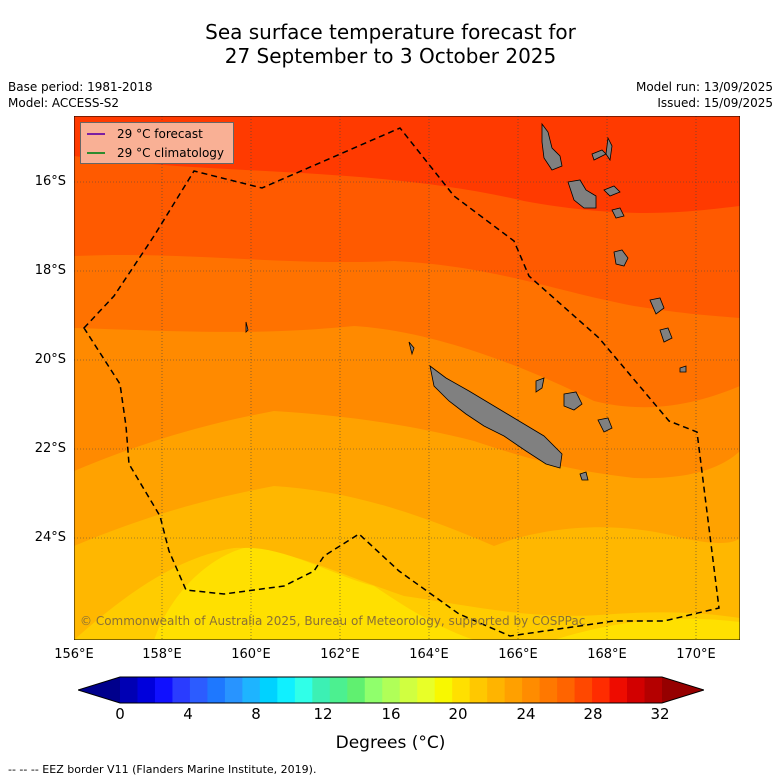 This screenshot has width=781, height=781. What do you see at coordinates (390, 743) in the screenshot?
I see `colorbar-title: Degrees (°C)` at bounding box center [390, 743].